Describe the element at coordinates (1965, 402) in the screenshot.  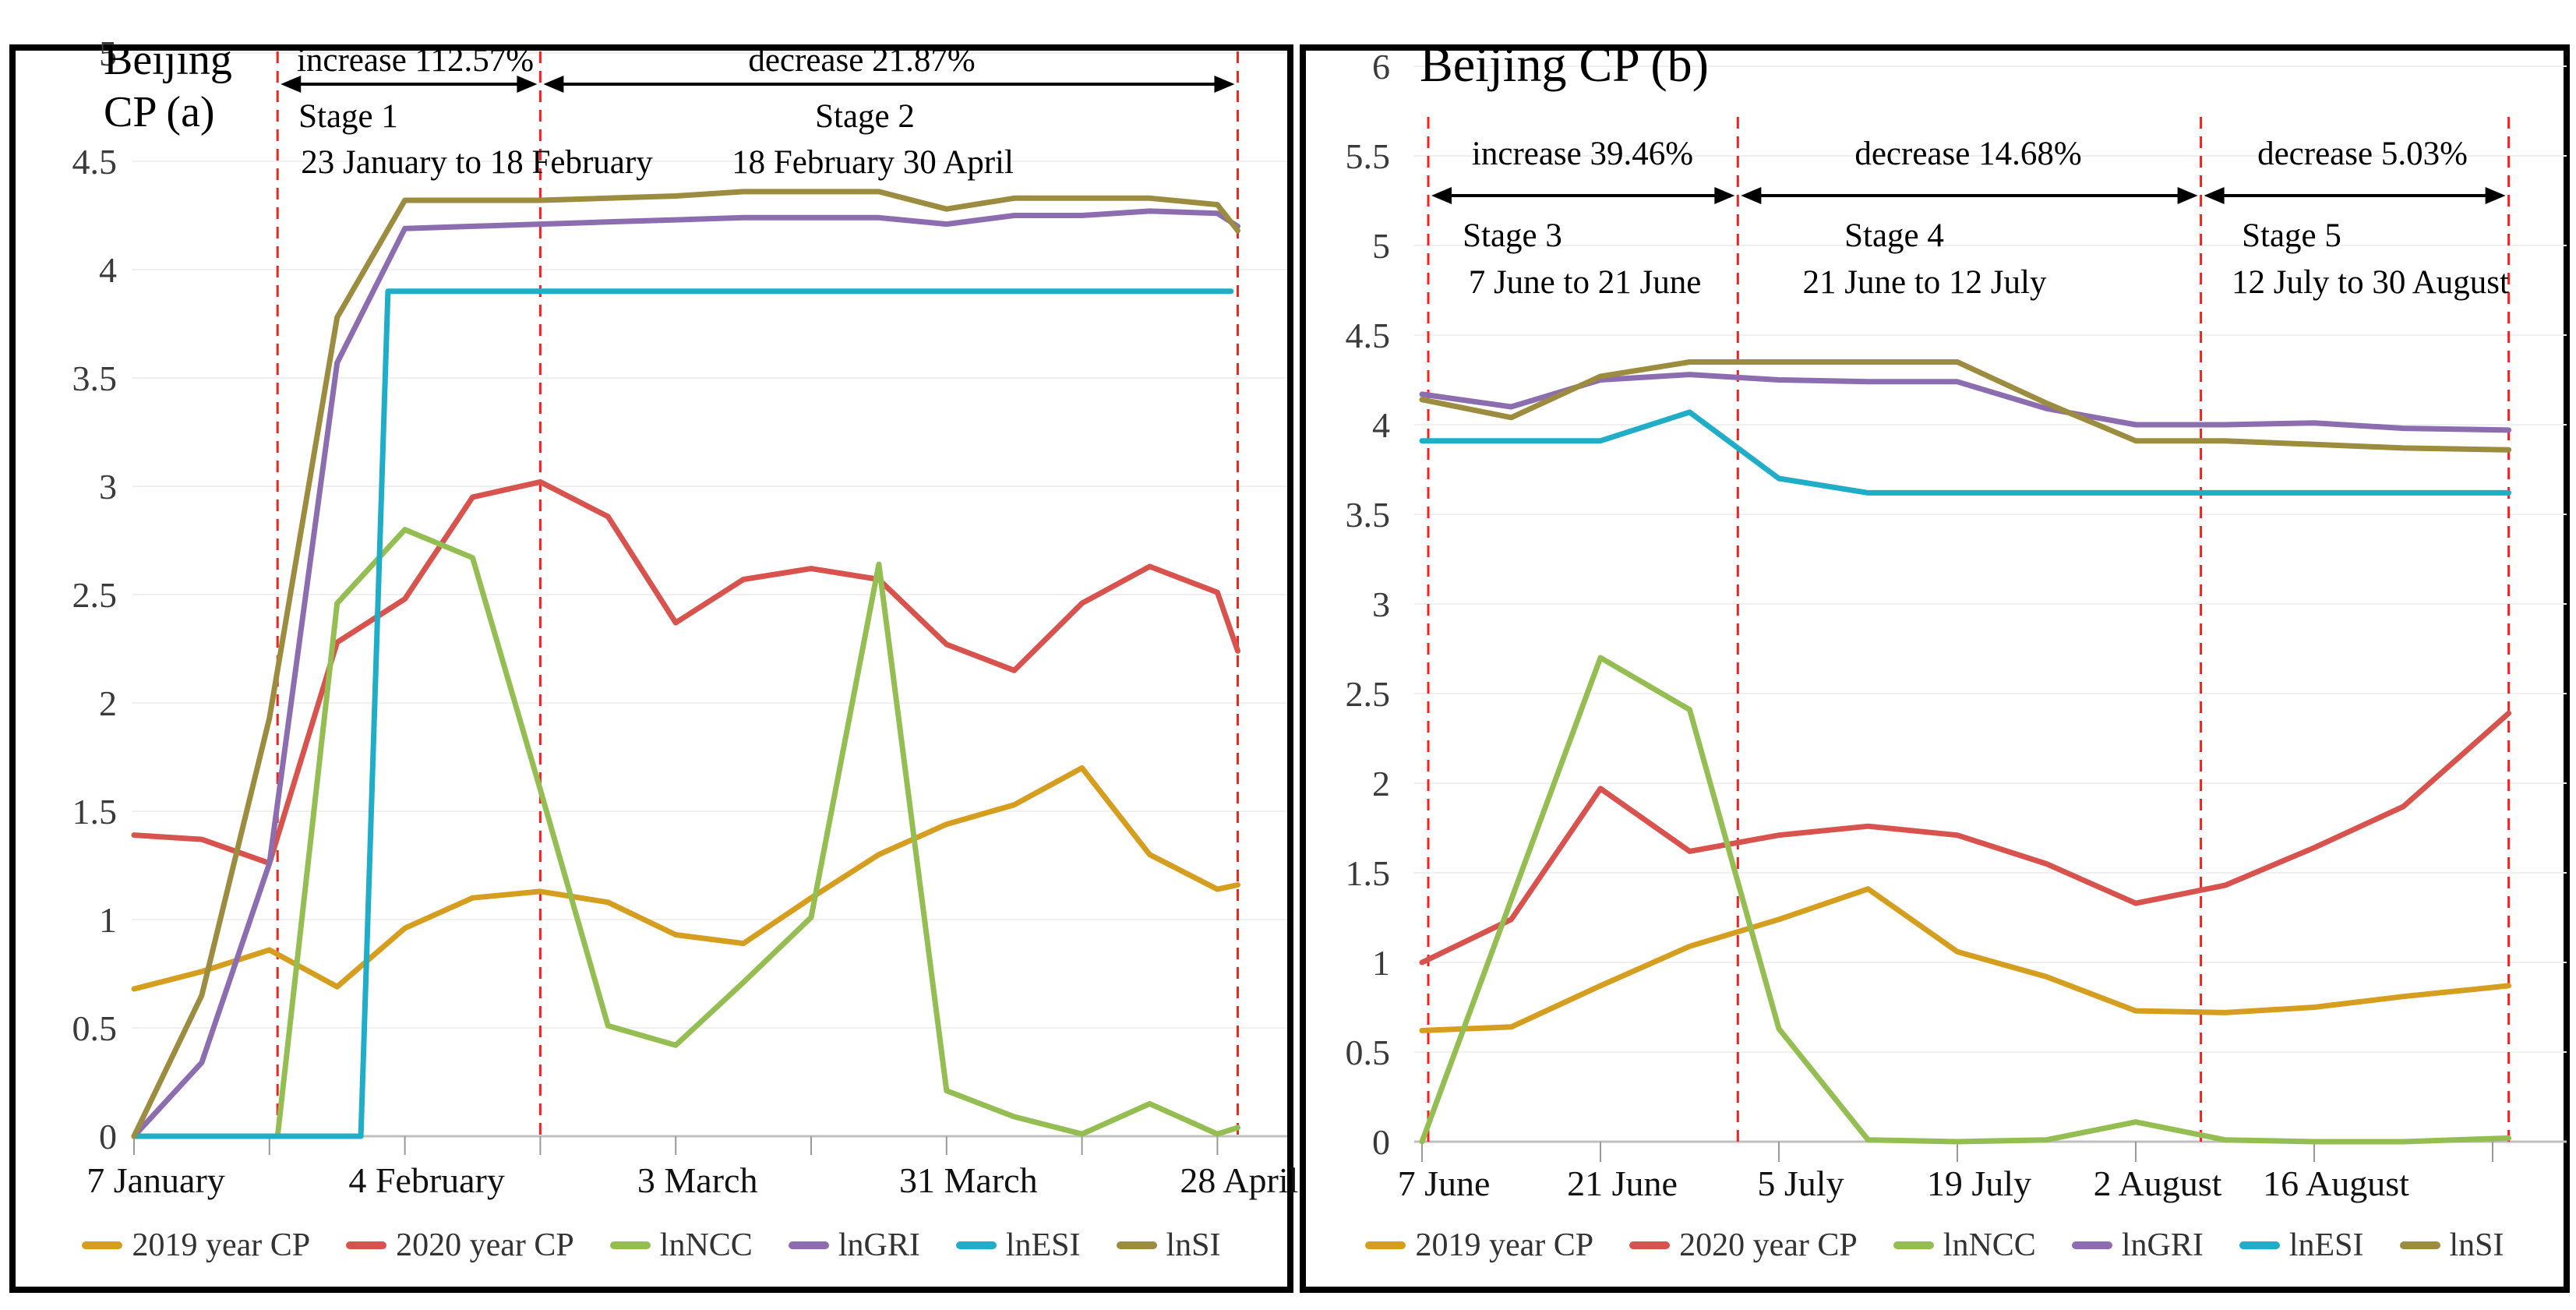
I see `series-line-lnGRI` at that location.